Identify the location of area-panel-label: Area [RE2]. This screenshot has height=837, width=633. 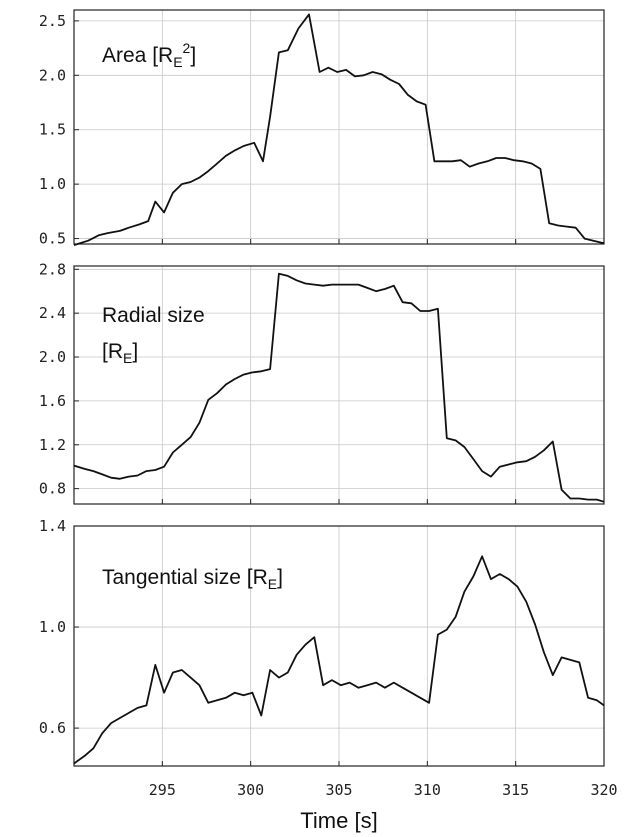
(149, 55).